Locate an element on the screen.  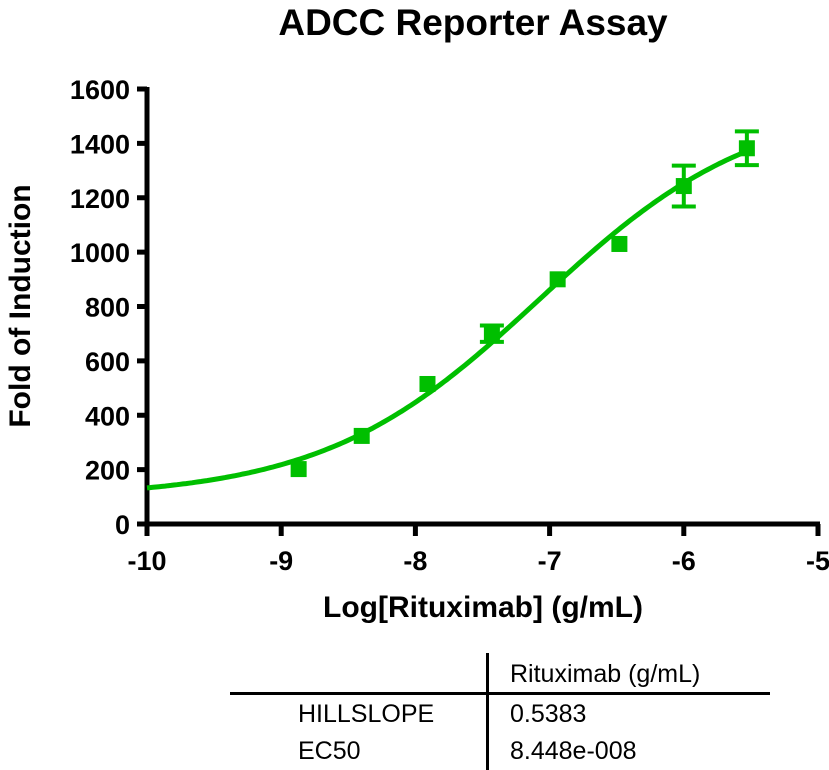
x-tick-label: -5 is located at coordinates (817, 561).